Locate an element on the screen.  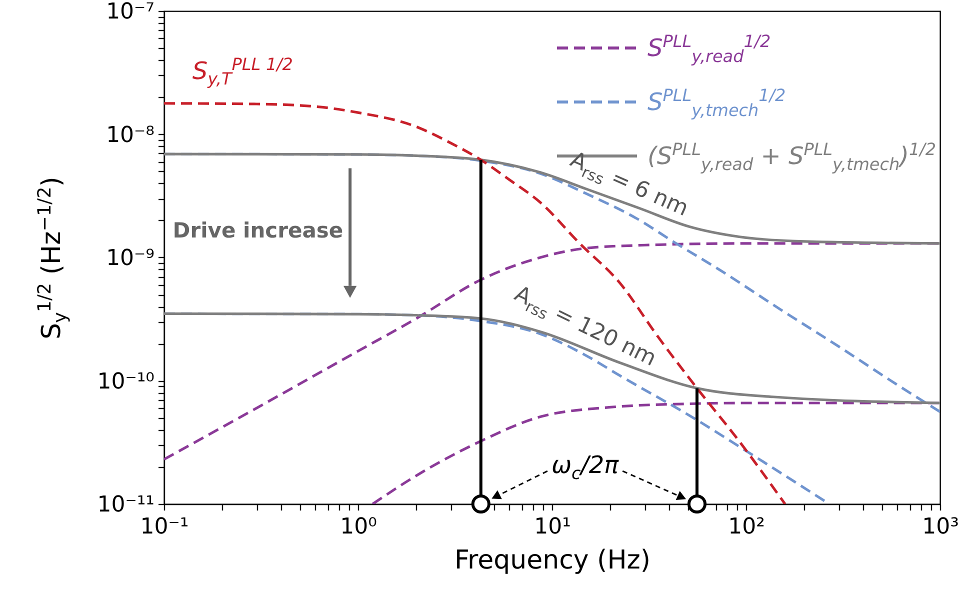
y-tick-label: 10⁻⁸ is located at coordinates (130, 135).